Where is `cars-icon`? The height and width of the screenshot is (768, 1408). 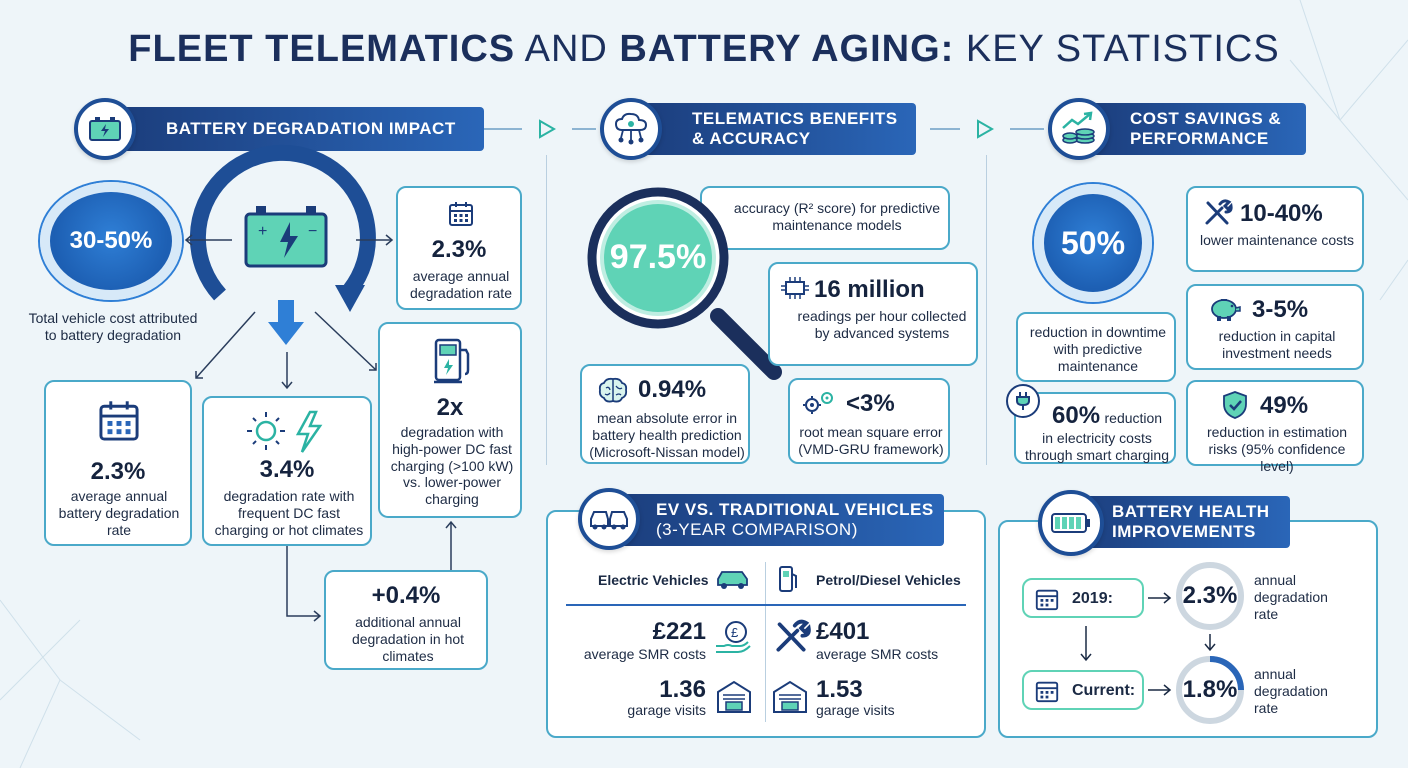 cars-icon is located at coordinates (609, 519).